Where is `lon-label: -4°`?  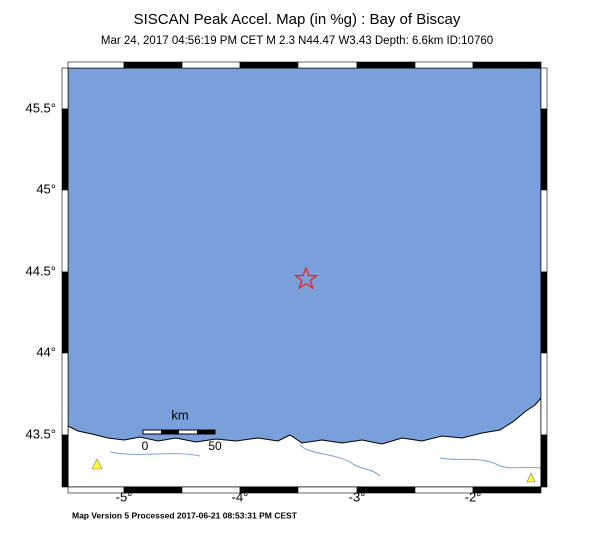 lon-label: -4° is located at coordinates (240, 496).